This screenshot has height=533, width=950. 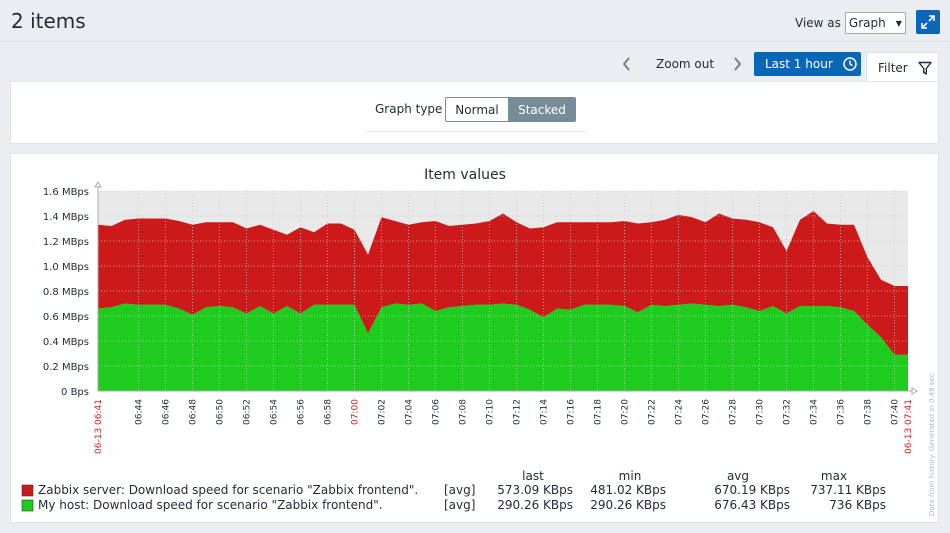 What do you see at coordinates (48, 21) in the screenshot?
I see `page-title: 2 items` at bounding box center [48, 21].